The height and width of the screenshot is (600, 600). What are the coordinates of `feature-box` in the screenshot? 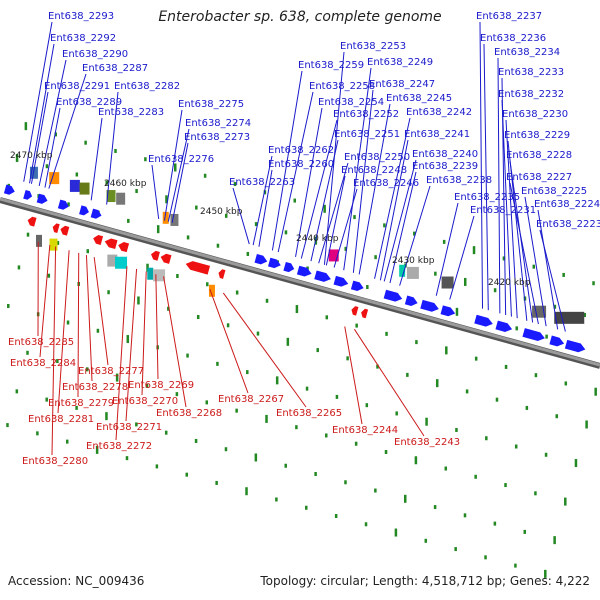 It's located at (402, 270).